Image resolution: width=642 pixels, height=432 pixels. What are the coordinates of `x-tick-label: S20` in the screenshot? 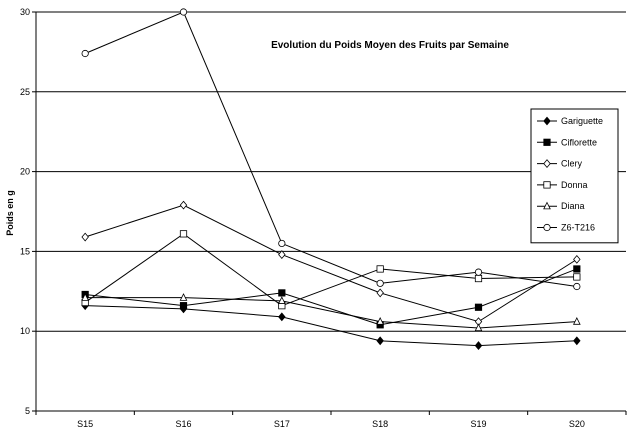 It's located at (577, 424).